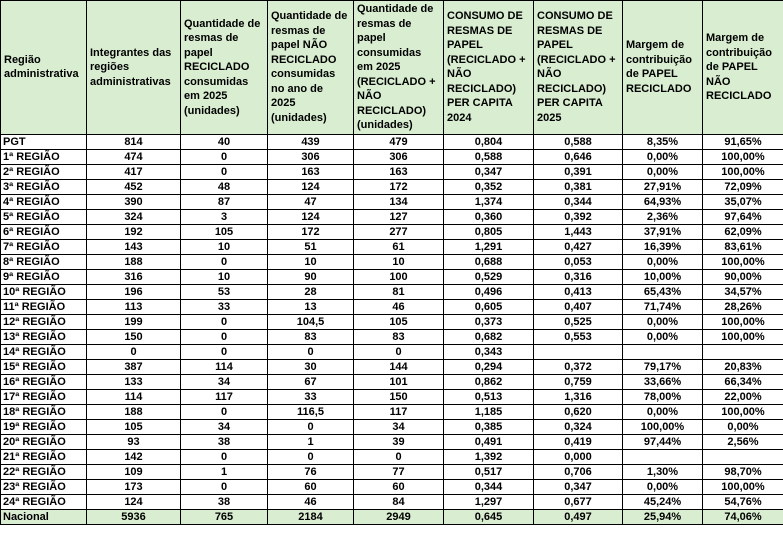 The width and height of the screenshot is (783, 556). What do you see at coordinates (133, 291) in the screenshot?
I see `value-cell: 196` at bounding box center [133, 291].